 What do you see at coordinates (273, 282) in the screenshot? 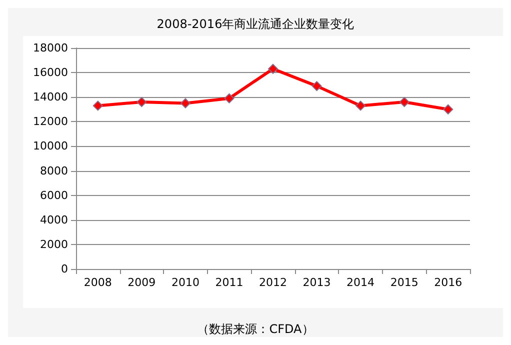
I see `x-tick-label: 2012` at bounding box center [273, 282].